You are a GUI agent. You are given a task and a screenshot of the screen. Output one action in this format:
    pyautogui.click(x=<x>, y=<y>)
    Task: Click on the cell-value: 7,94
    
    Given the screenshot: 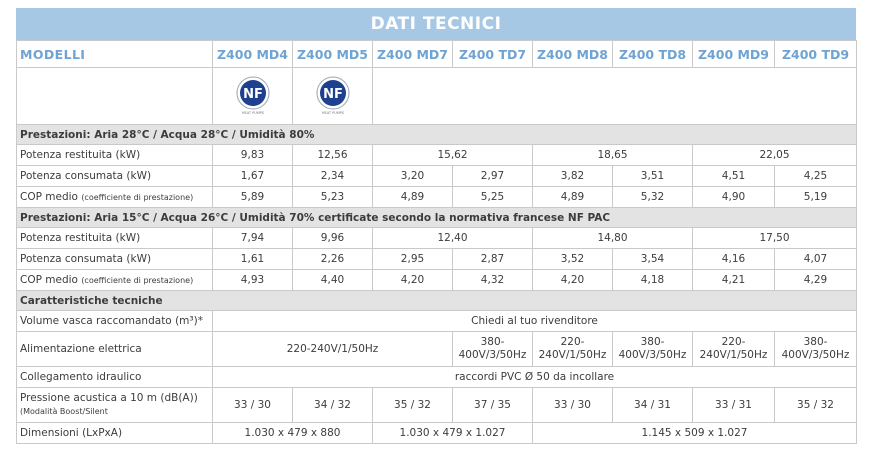 What is the action you would take?
    pyautogui.click(x=252, y=238)
    